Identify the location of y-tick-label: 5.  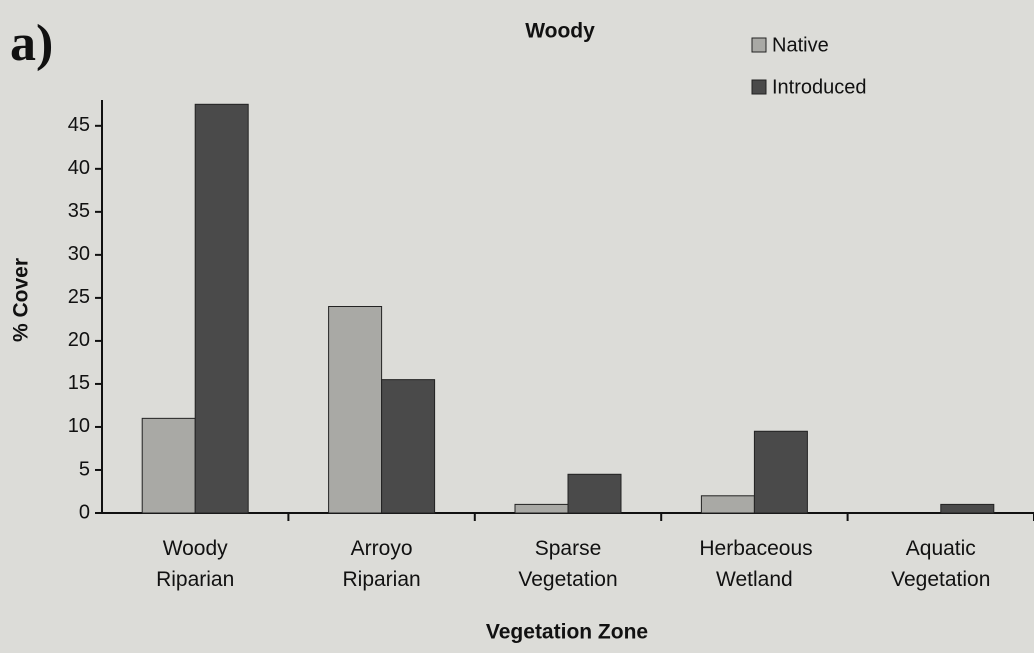
(84, 469).